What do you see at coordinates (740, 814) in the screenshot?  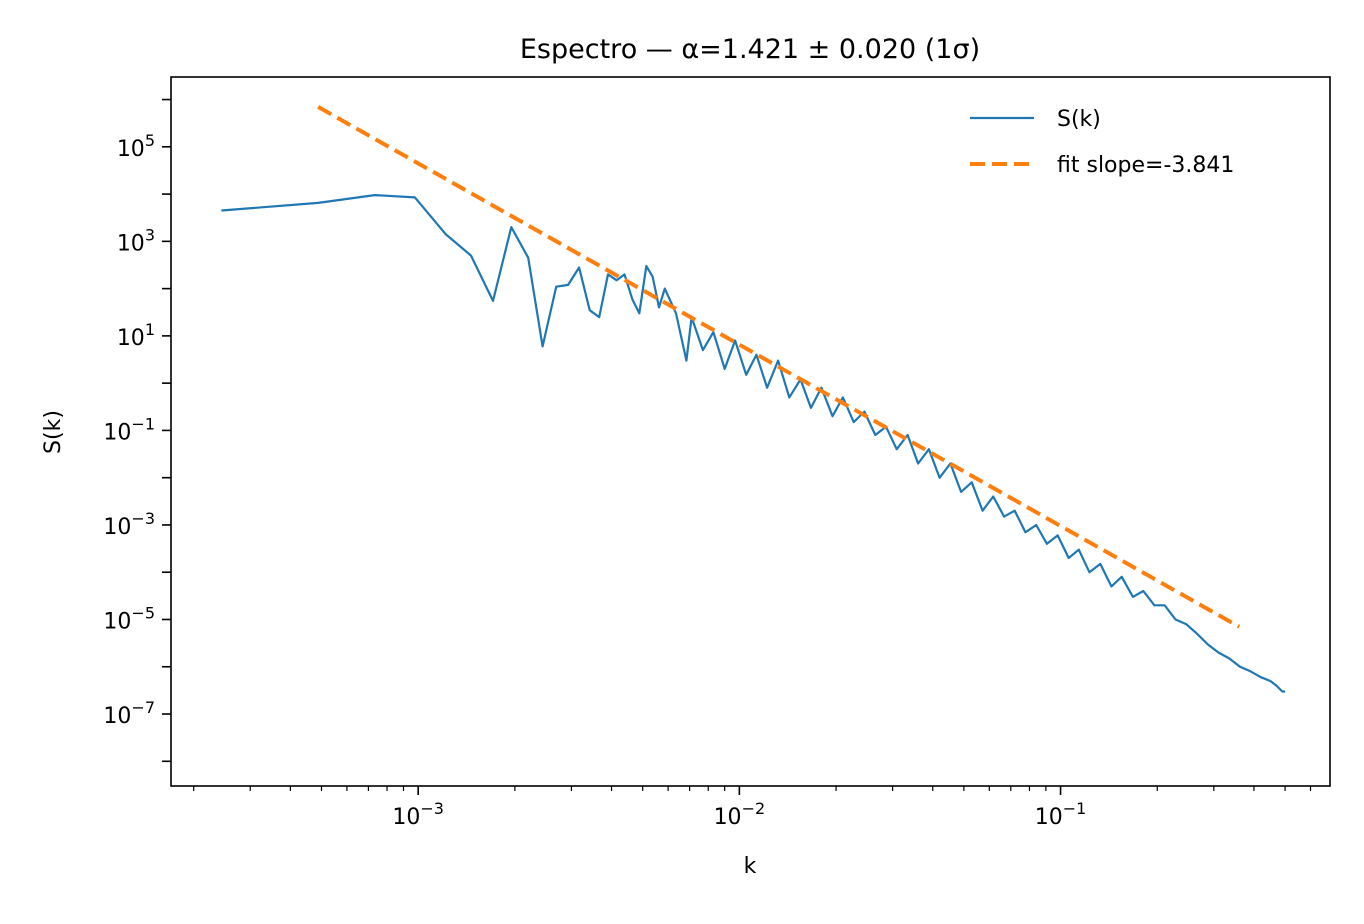 I see `x-tick-label: 10⁻²` at bounding box center [740, 814].